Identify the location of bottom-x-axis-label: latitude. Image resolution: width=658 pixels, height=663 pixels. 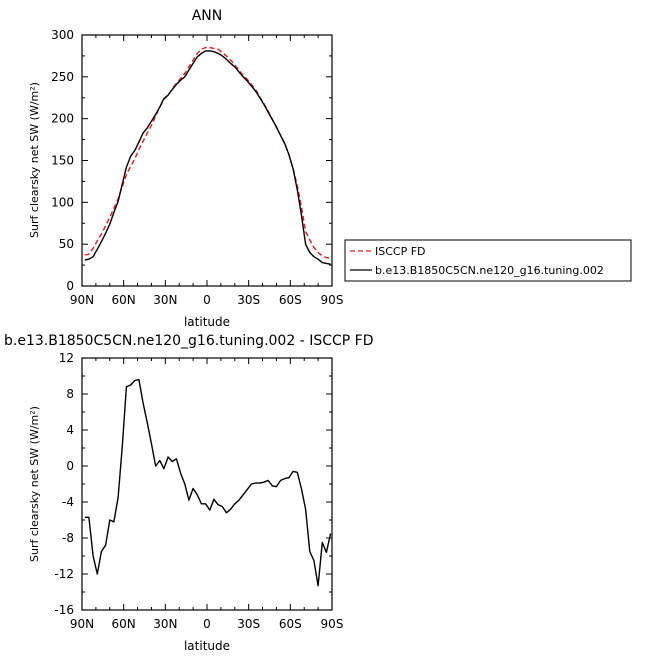
(207, 646).